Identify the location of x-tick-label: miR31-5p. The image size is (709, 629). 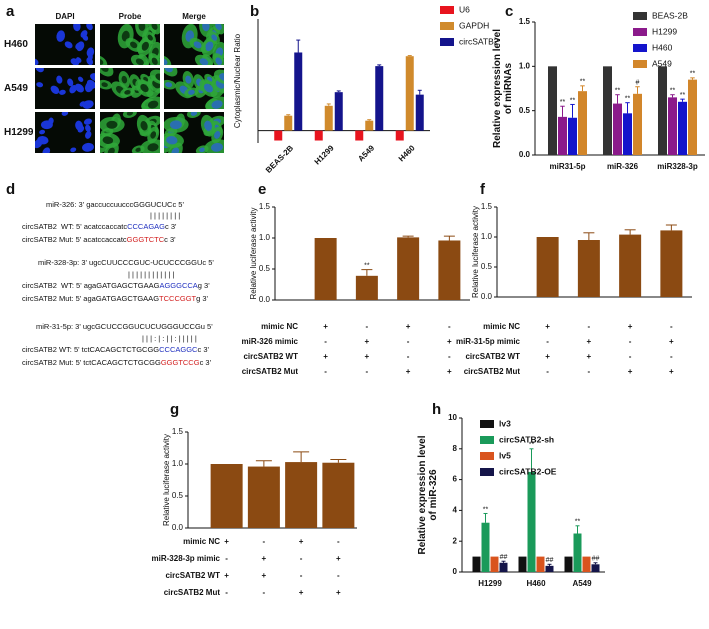
(567, 166).